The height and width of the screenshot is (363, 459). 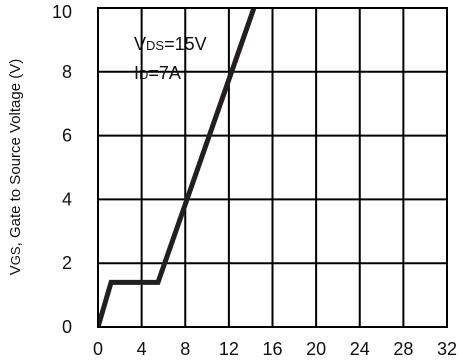 What do you see at coordinates (62, 169) in the screenshot?
I see `y-tick-labels: 0 2 4 6 8 10` at bounding box center [62, 169].